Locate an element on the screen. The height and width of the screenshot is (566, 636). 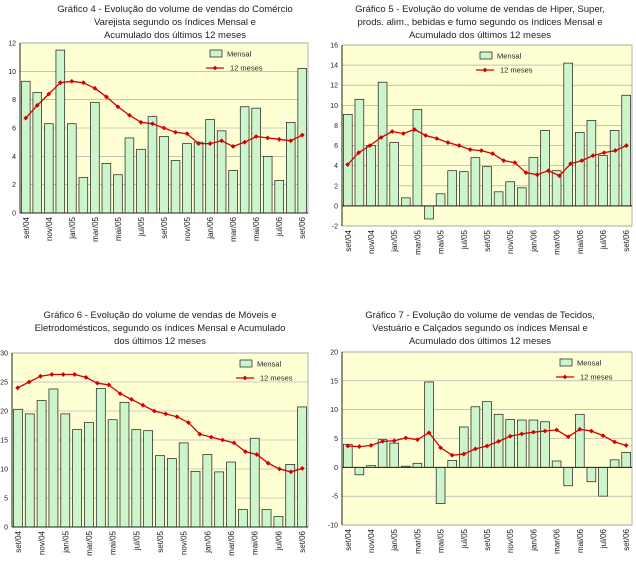
y-tick-label: 30 is located at coordinates (4, 354).